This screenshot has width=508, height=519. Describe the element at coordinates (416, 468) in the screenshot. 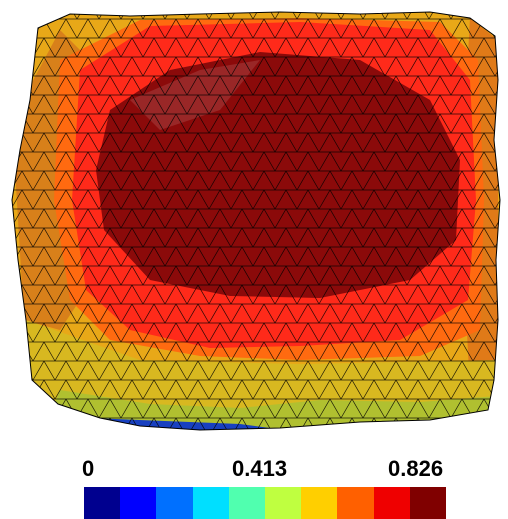

I see `colorbar-max-label: 0.826` at that location.